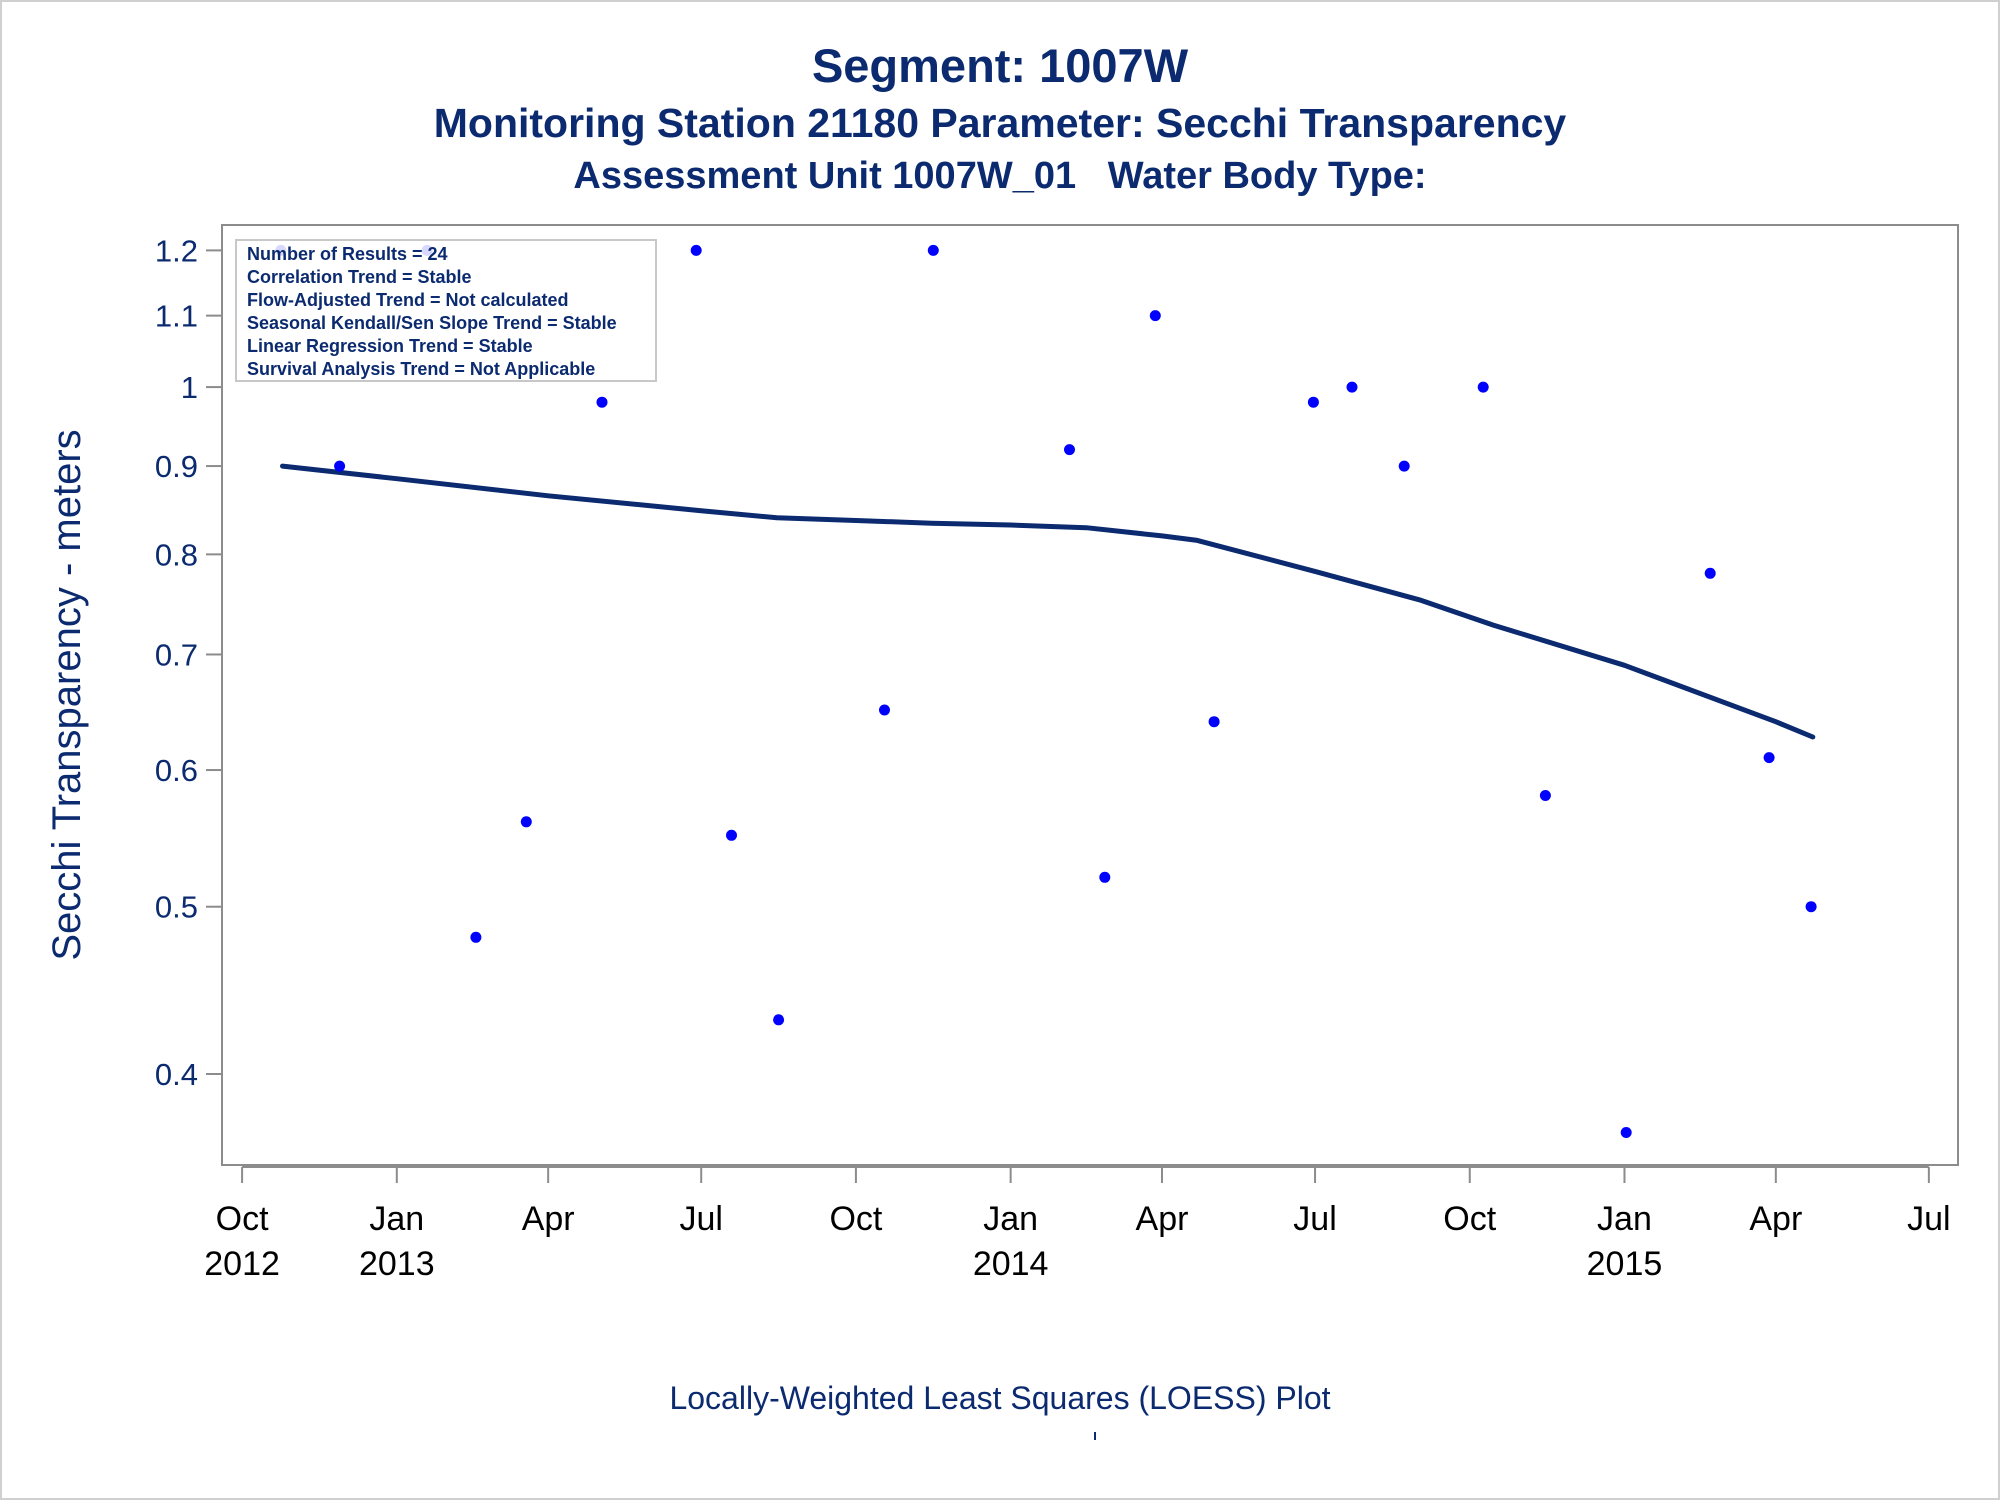 This screenshot has width=2000, height=1500. I want to click on y-tick-label: 0.5, so click(176, 907).